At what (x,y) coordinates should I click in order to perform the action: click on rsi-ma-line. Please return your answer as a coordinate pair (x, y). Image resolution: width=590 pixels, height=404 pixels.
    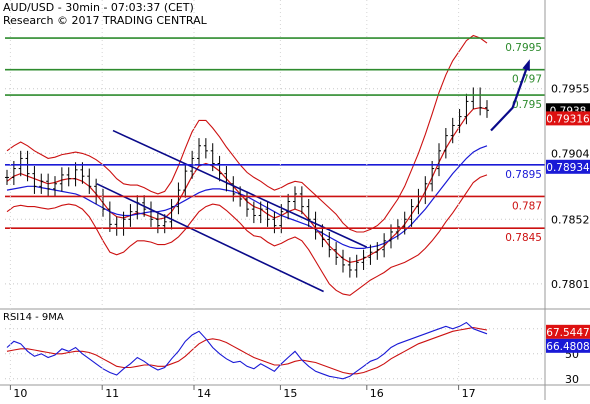
    Looking at the image, I should click on (247, 350).